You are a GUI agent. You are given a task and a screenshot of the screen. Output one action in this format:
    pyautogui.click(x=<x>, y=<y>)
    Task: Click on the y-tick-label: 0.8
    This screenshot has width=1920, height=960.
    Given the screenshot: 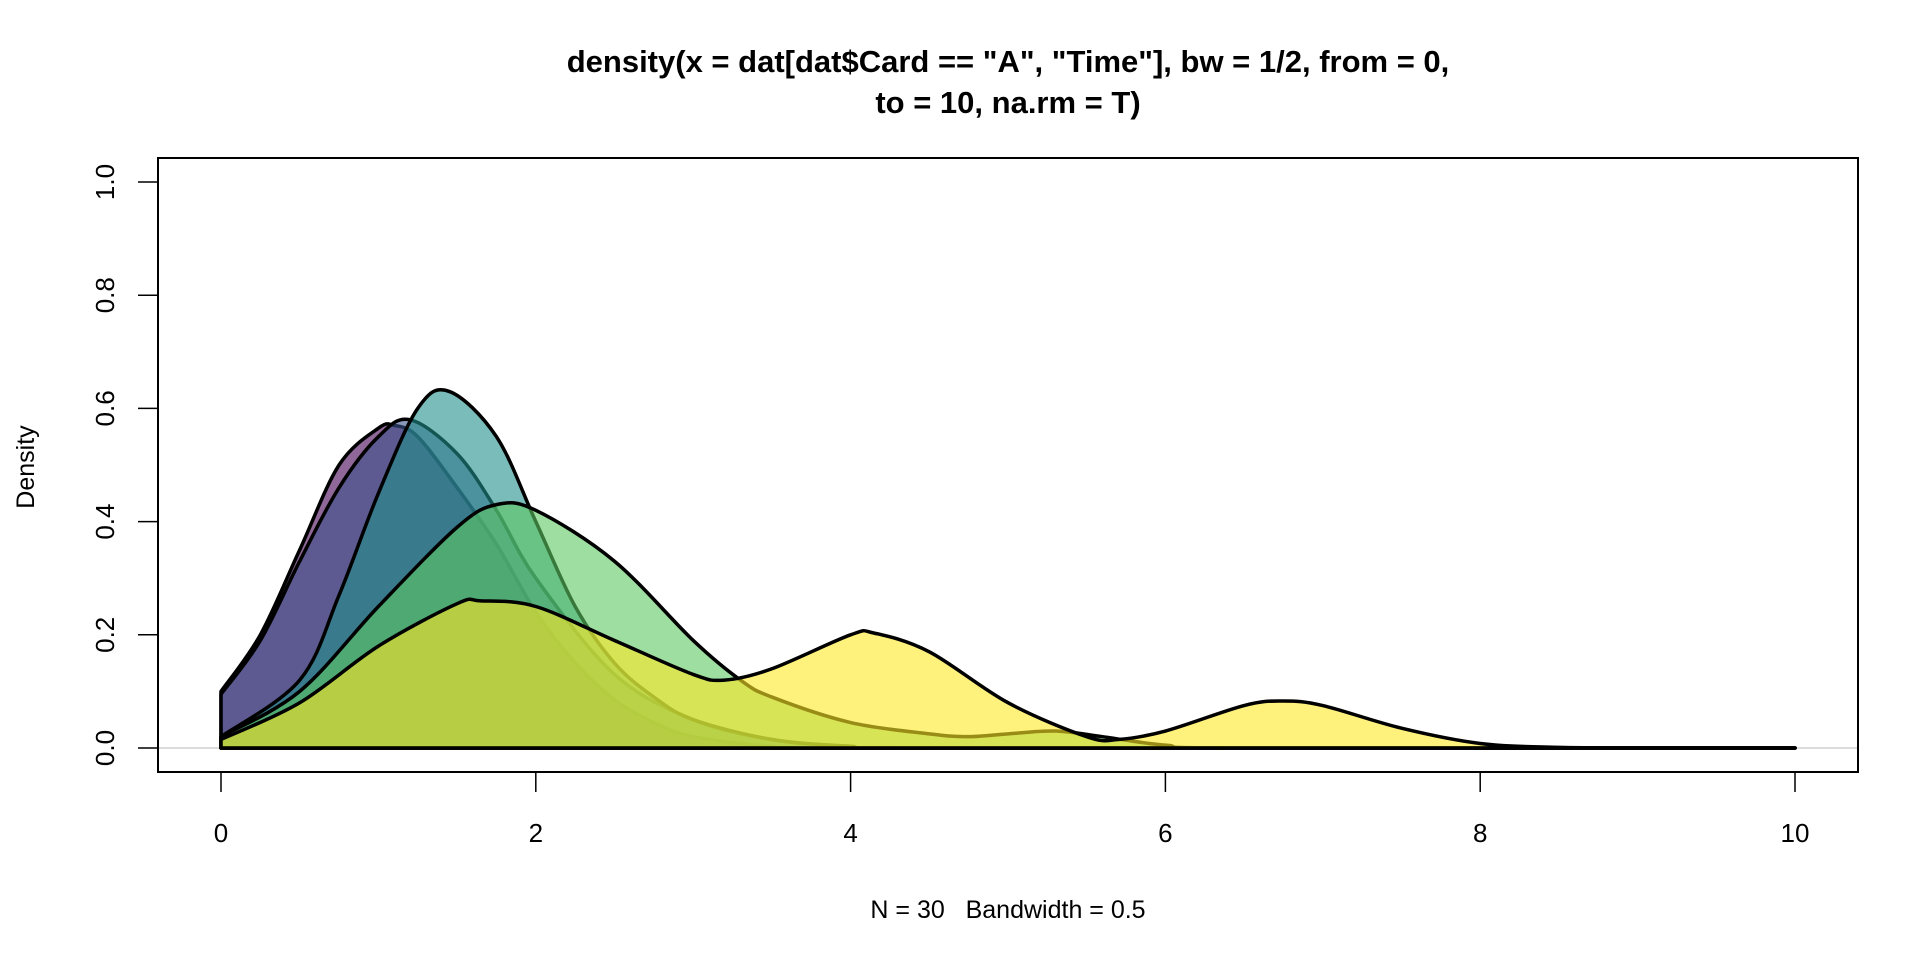 What is the action you would take?
    pyautogui.click(x=105, y=295)
    